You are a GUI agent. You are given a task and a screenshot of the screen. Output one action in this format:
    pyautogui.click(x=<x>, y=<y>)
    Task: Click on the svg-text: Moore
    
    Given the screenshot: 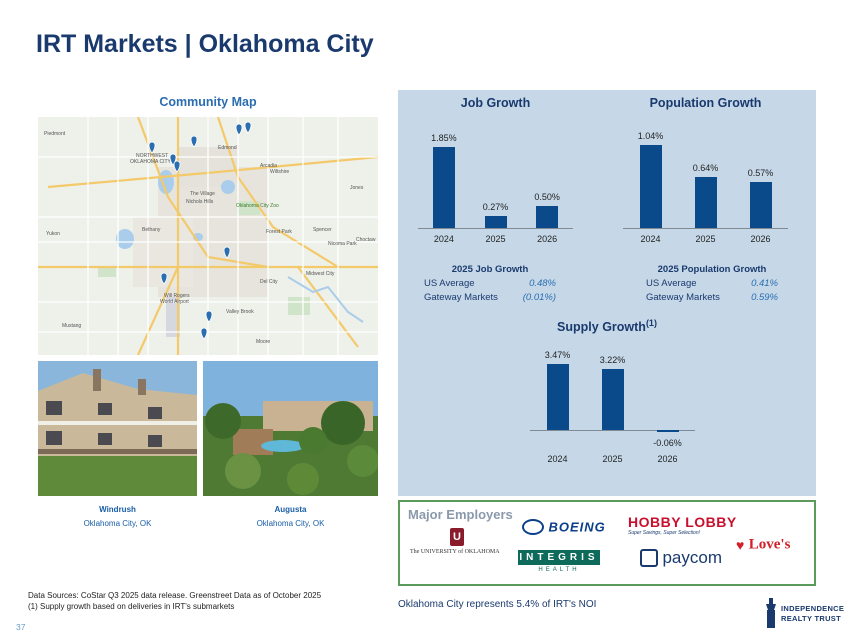 What is the action you would take?
    pyautogui.click(x=263, y=342)
    